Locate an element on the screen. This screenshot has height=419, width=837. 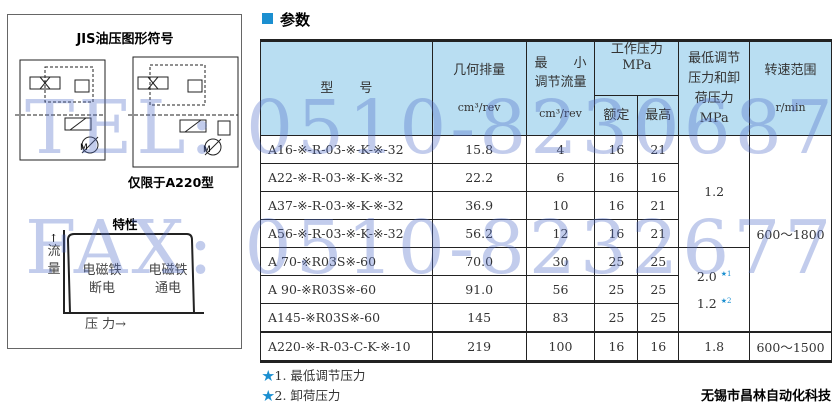
table-row: A37-※-R-03-※-K-※-32 36.9 10 16 21 is located at coordinates (546, 205).